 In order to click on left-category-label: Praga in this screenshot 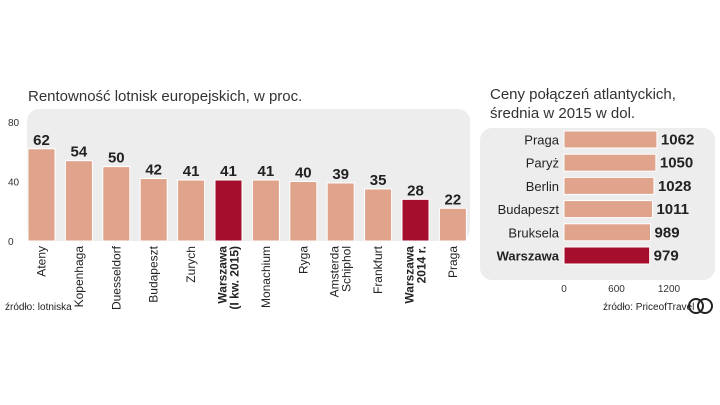, I will do `click(453, 262)`.